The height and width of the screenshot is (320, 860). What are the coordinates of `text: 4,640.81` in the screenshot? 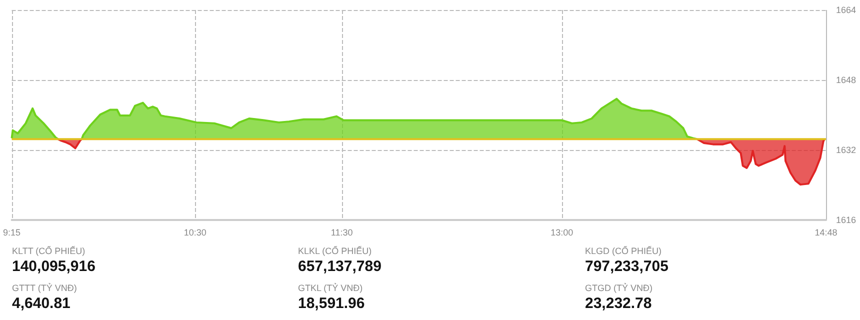 It's located at (42, 303).